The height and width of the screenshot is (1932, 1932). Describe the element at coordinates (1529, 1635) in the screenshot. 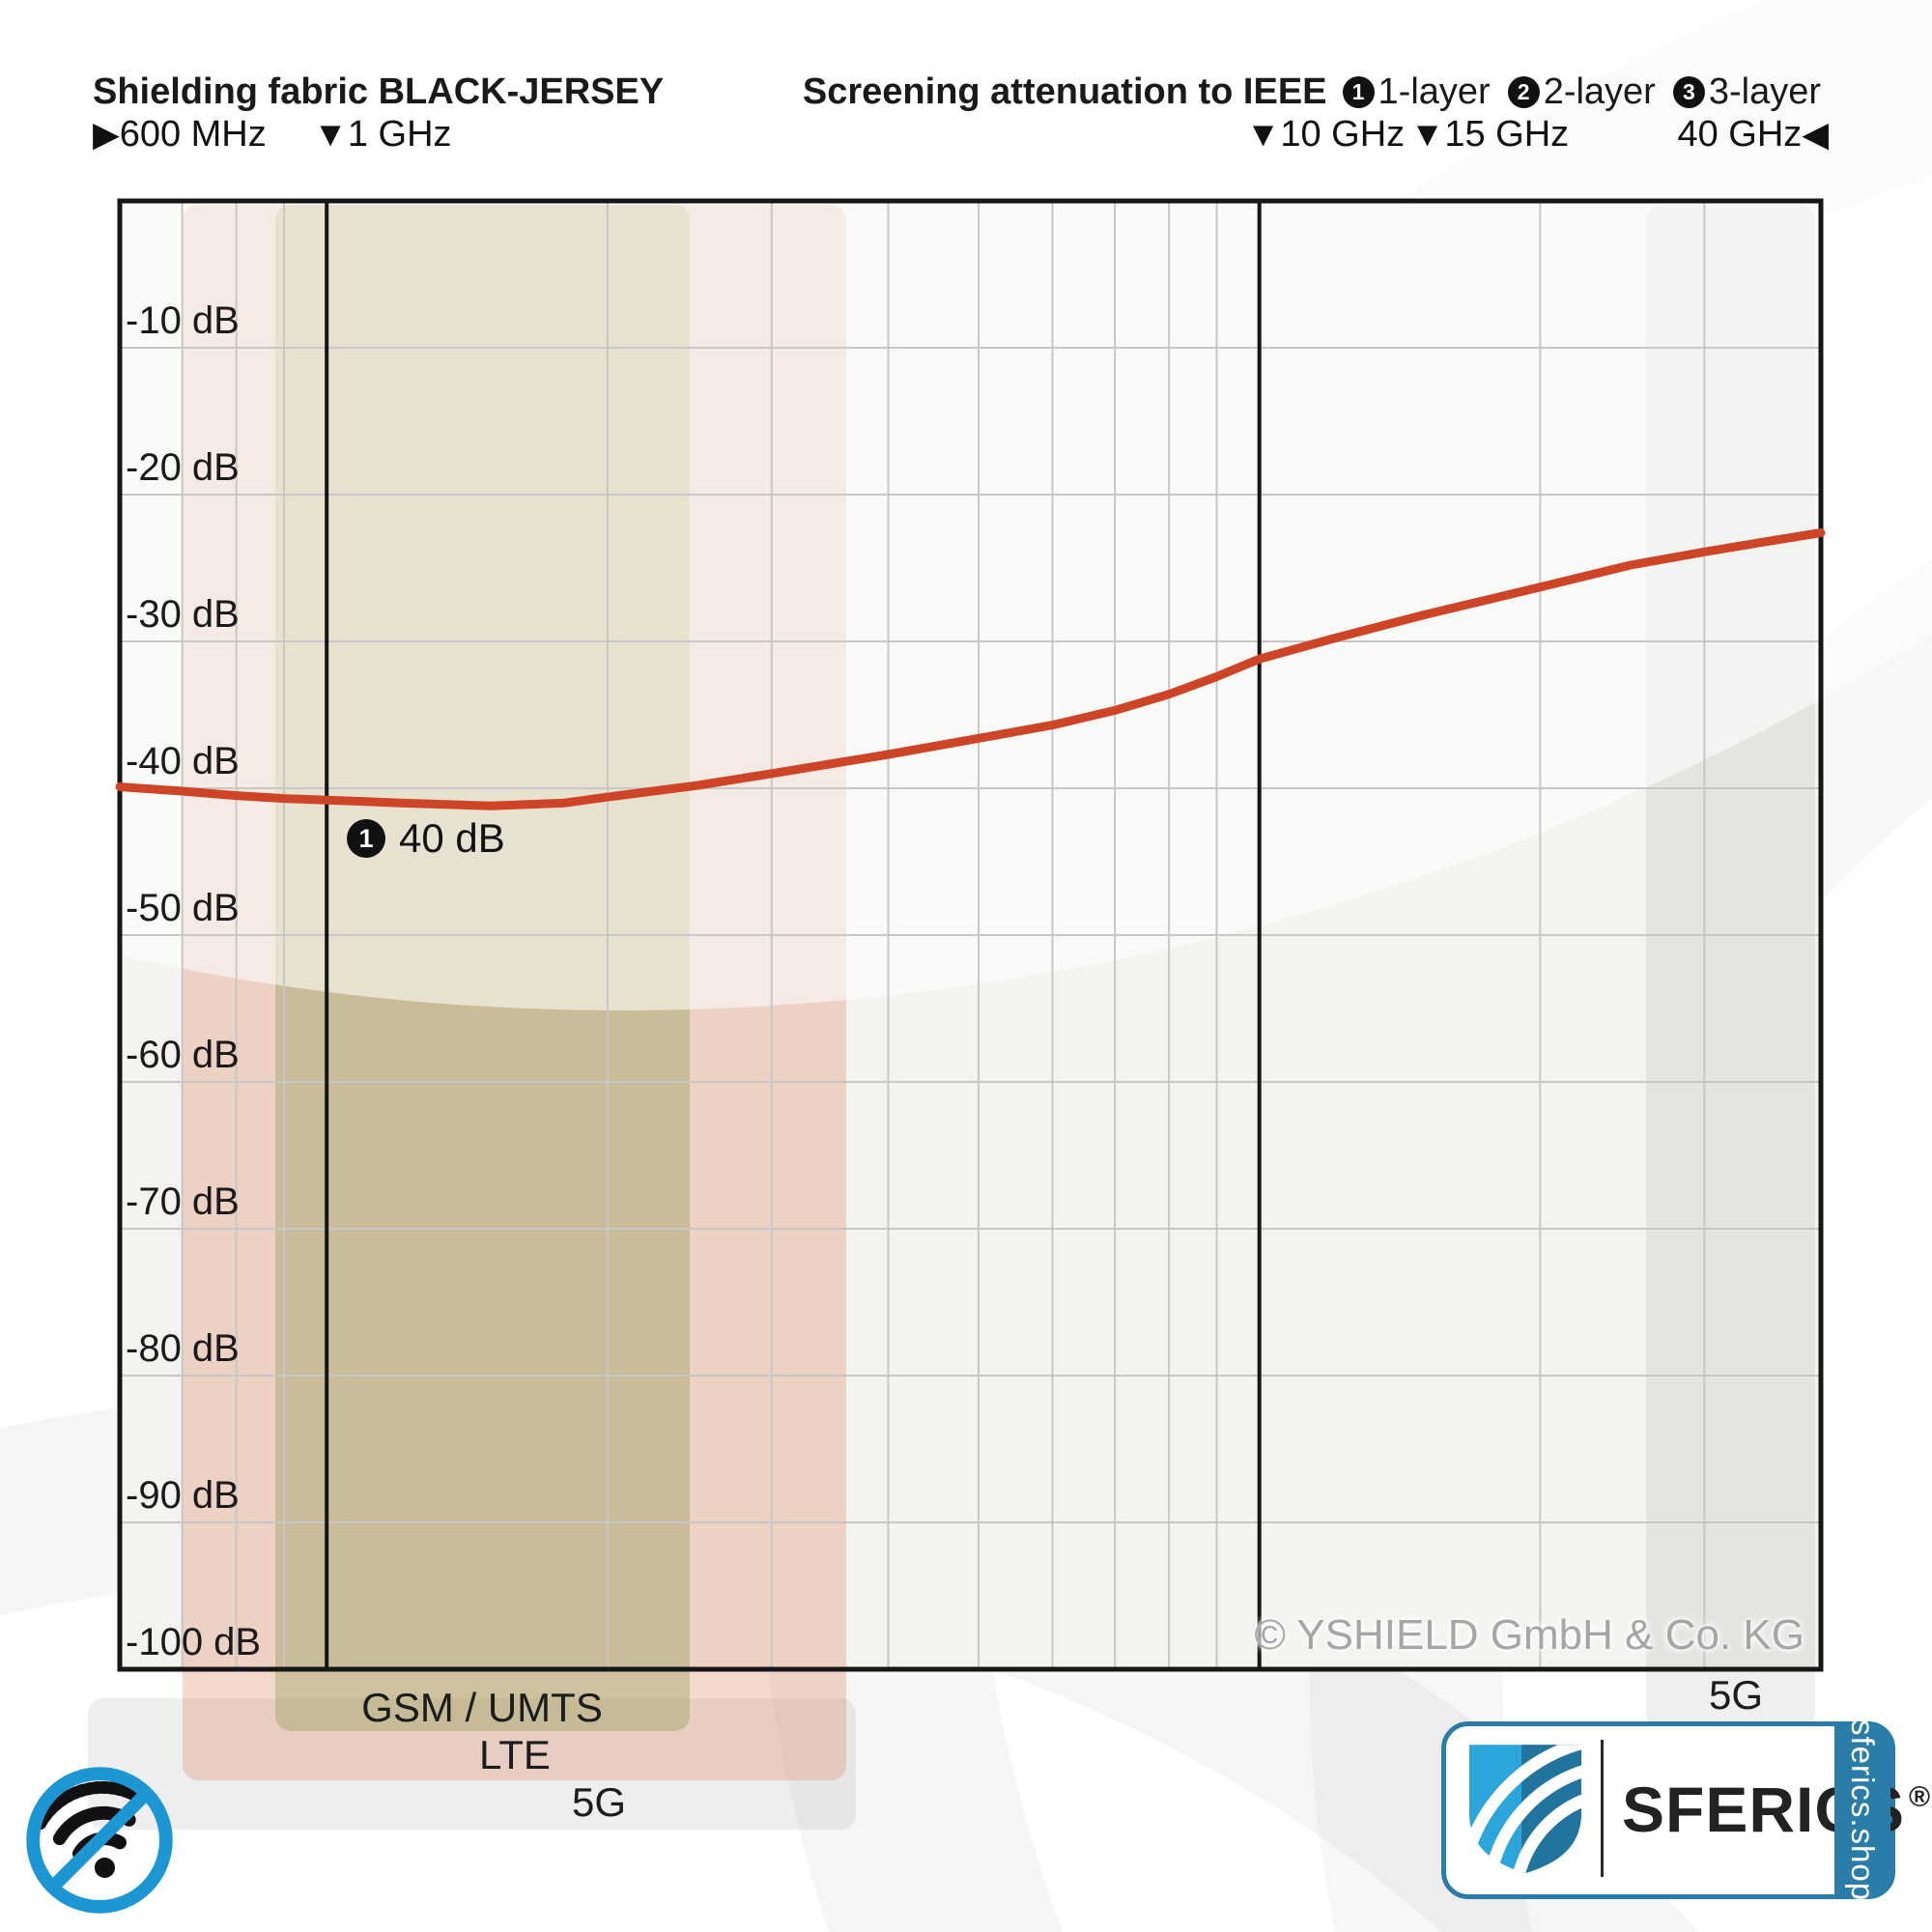

I see `copyright-watermark: © YSHIELD GmbH & Co. KG` at that location.